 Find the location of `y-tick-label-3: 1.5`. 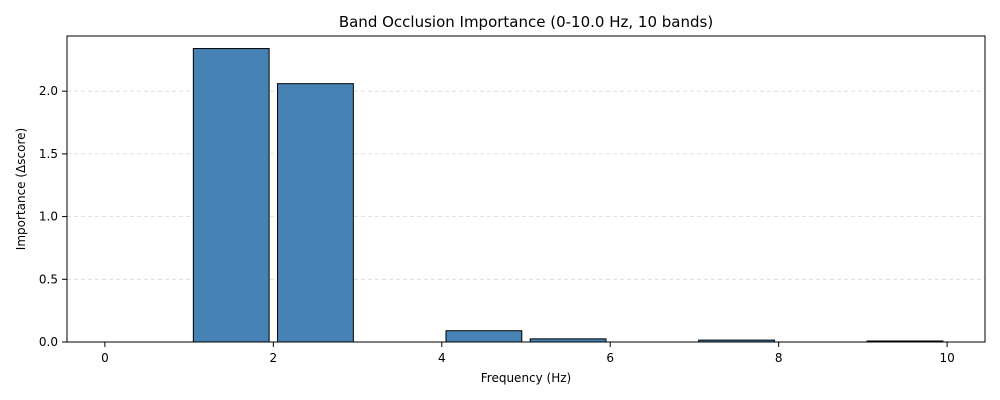

y-tick-label-3: 1.5 is located at coordinates (48, 154).